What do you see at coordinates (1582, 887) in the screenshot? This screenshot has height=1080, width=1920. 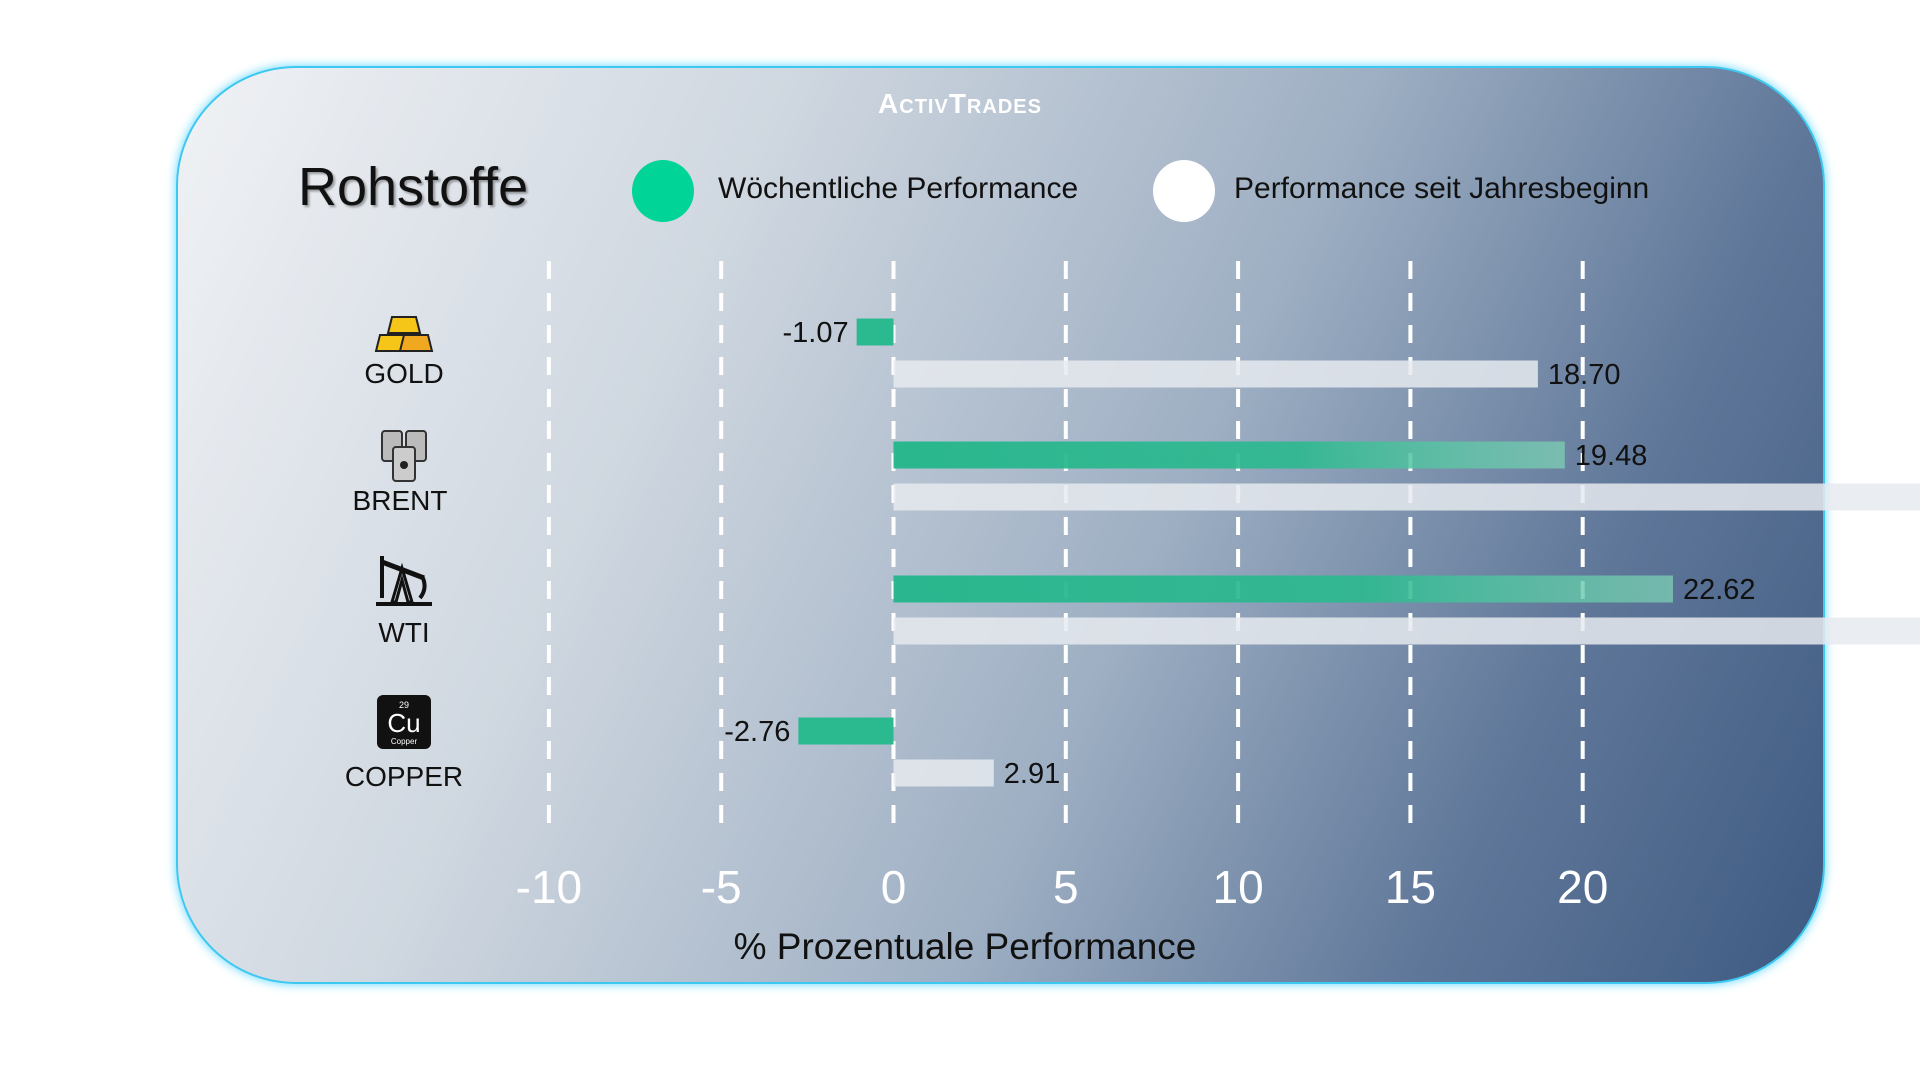 I see `x-tick-label: 20` at bounding box center [1582, 887].